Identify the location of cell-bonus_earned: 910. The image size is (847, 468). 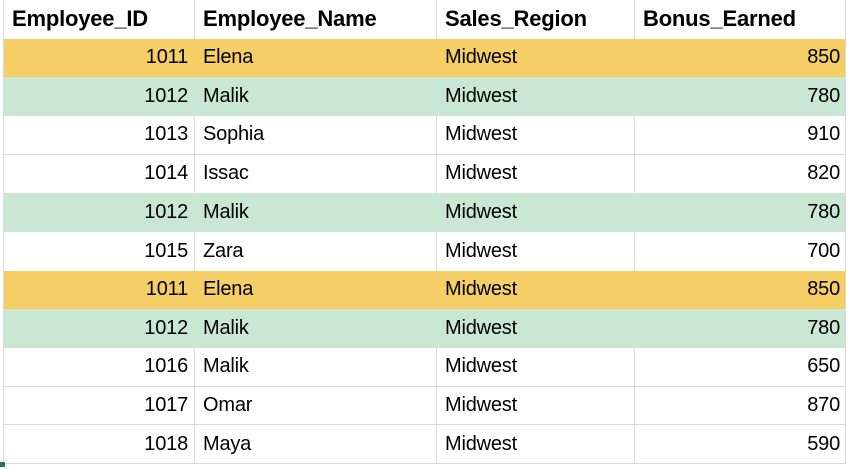
(823, 134).